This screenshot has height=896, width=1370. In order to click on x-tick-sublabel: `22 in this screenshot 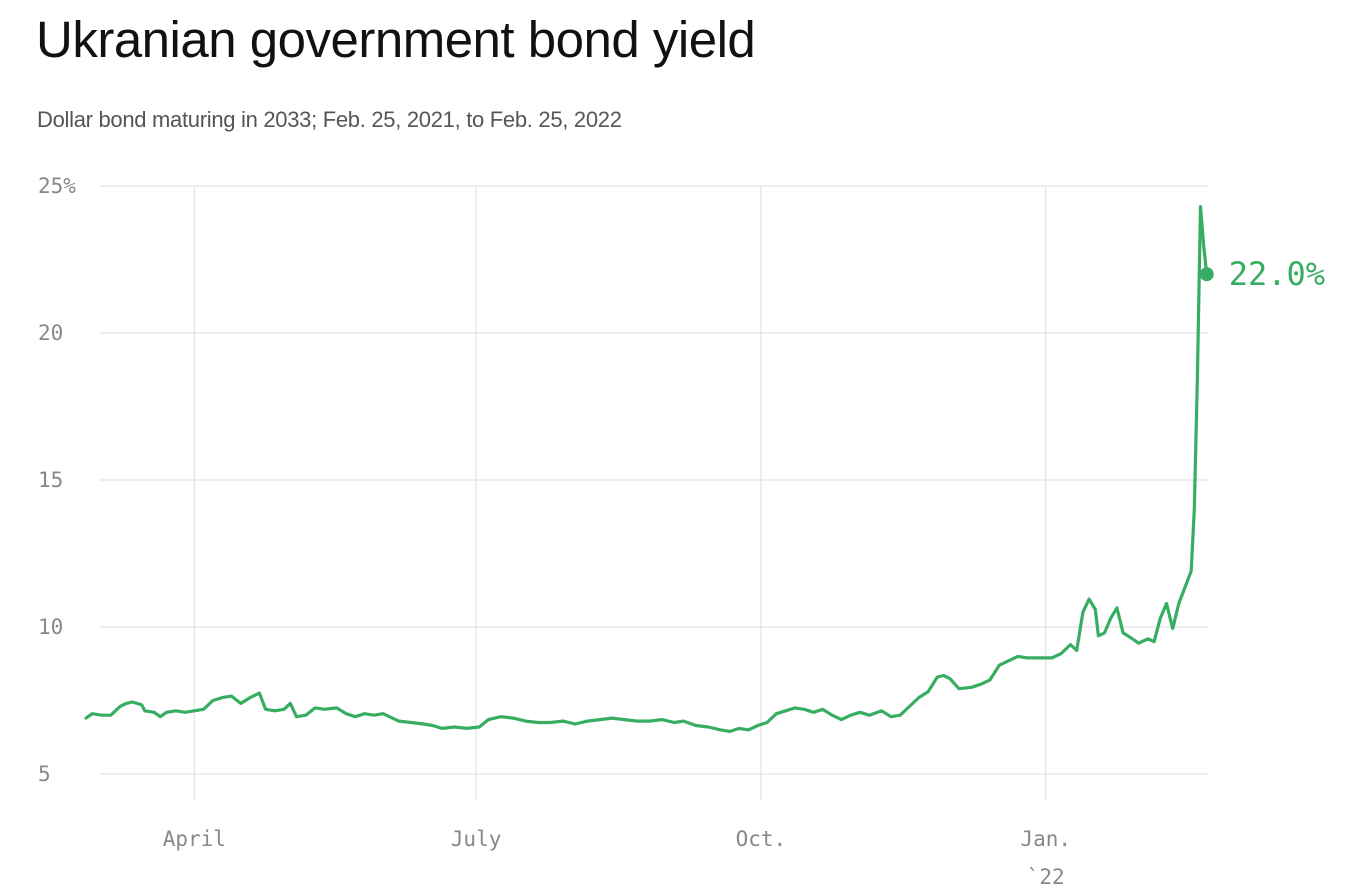, I will do `click(1046, 877)`.